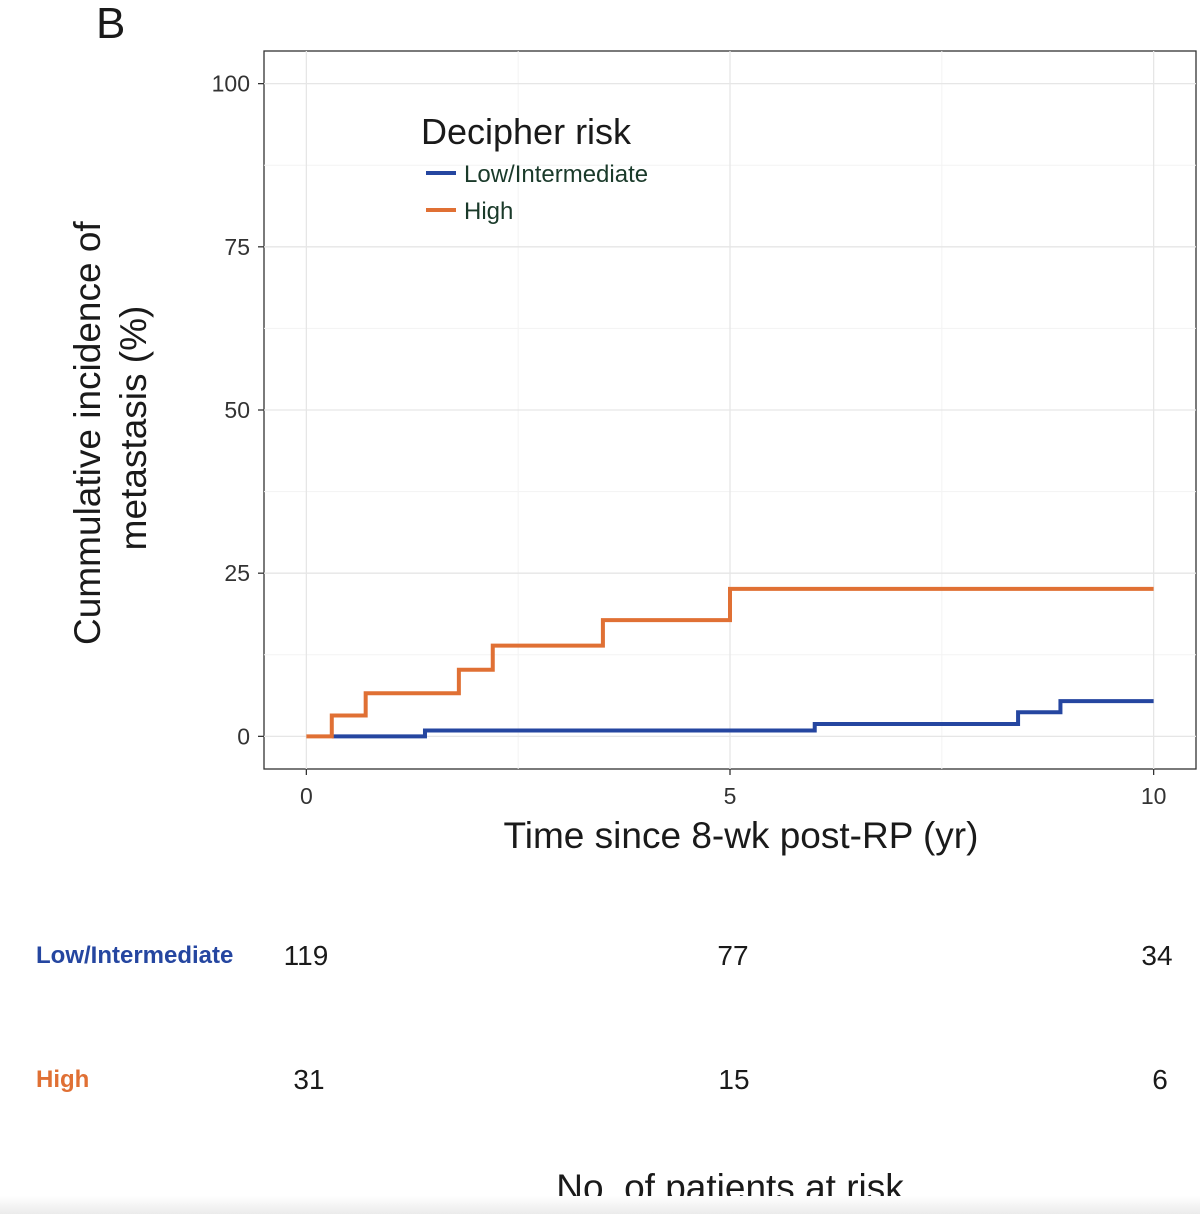 The width and height of the screenshot is (1200, 1214). Describe the element at coordinates (1157, 955) in the screenshot. I see `risk-count: 34` at that location.